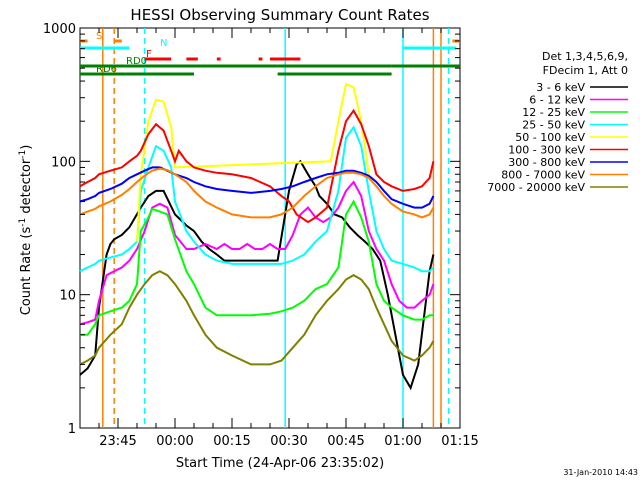 Image resolution: width=640 pixels, height=480 pixels. What do you see at coordinates (543, 175) in the screenshot?
I see `legend-label: 800 - 7000 keV` at bounding box center [543, 175].